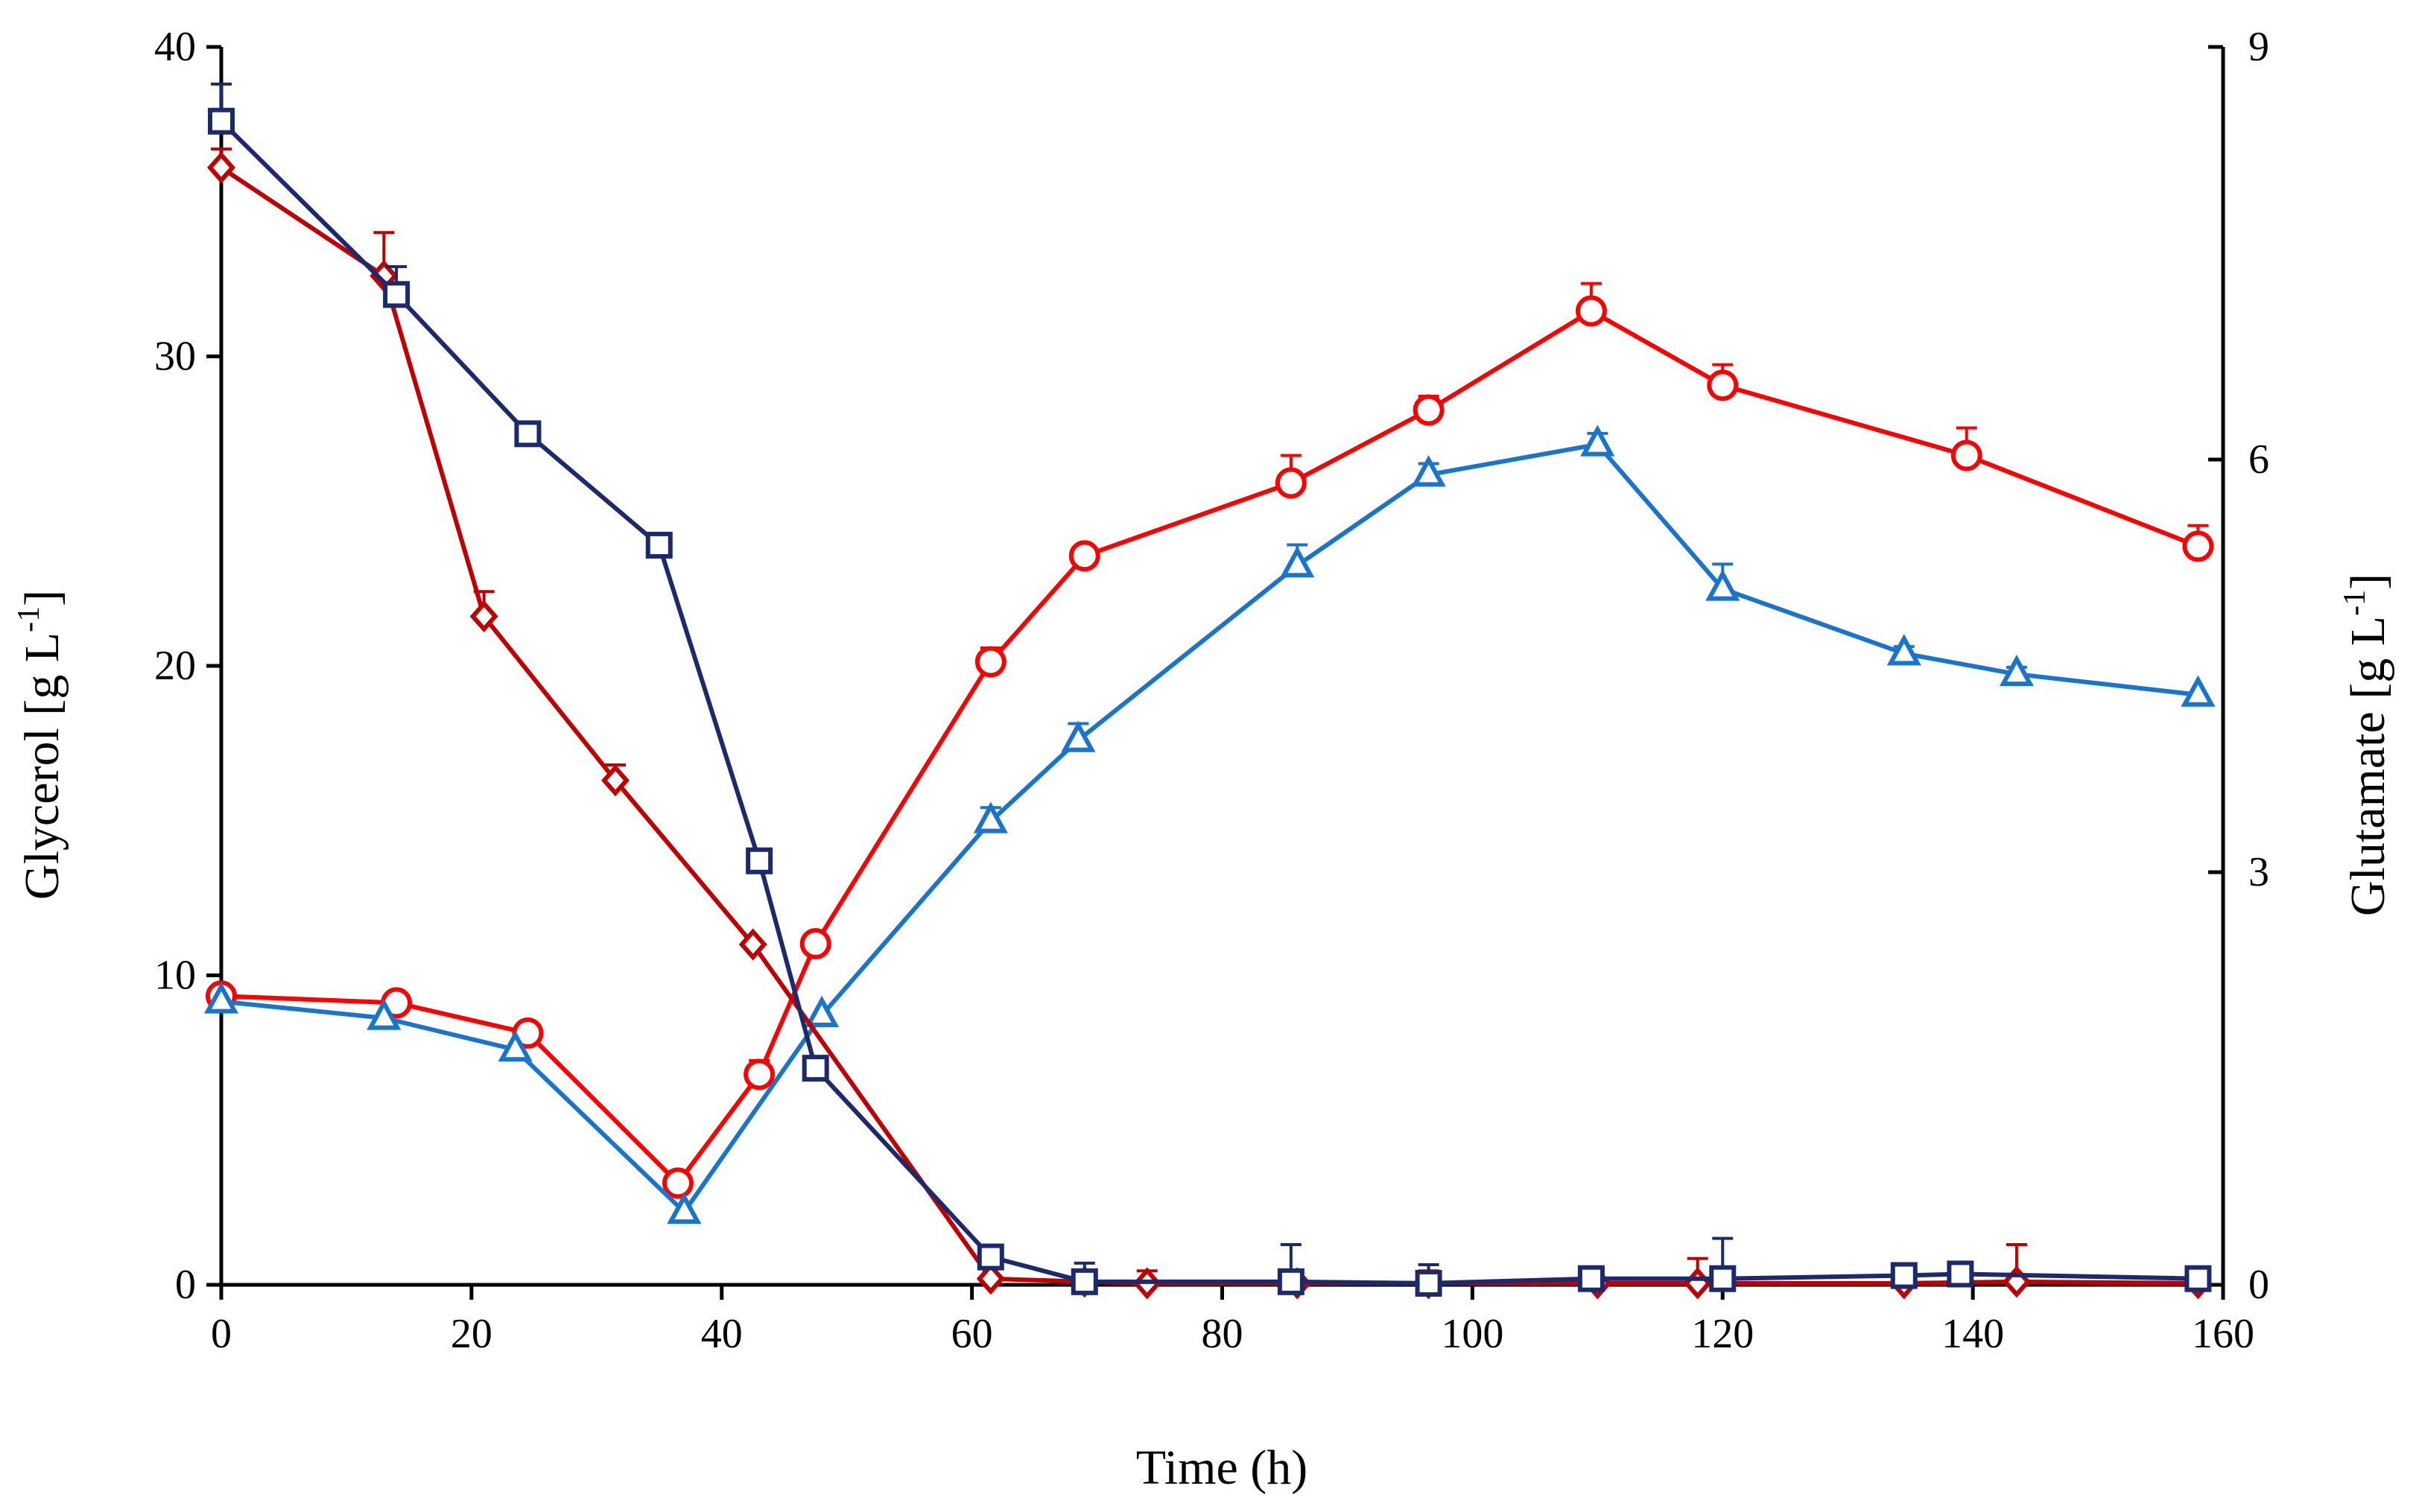 Image resolution: width=2422 pixels, height=1512 pixels. I want to click on y-left-tick-label: 0, so click(185, 1285).